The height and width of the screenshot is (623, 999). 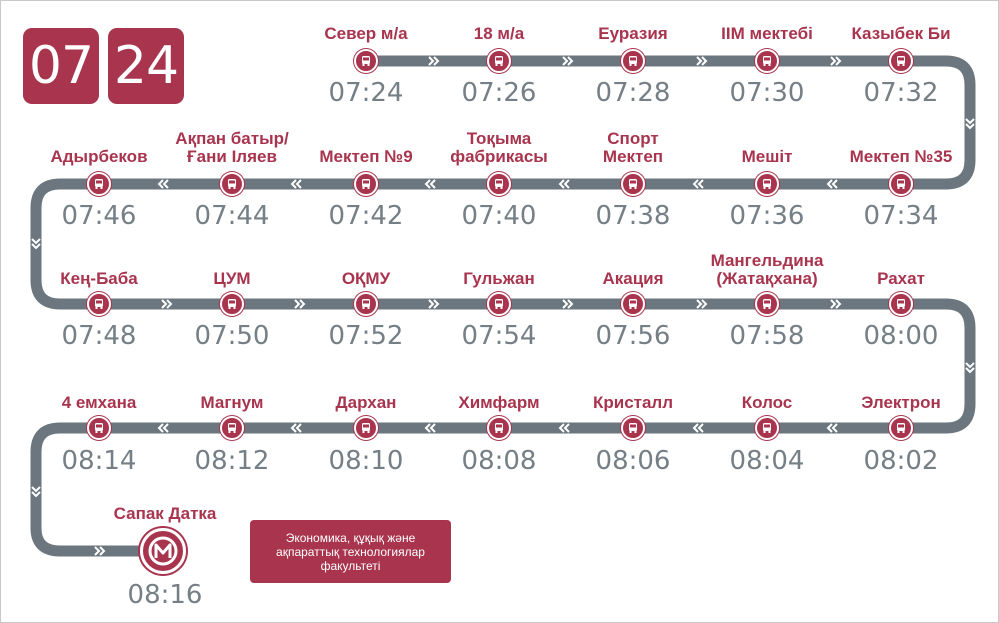 I want to click on stop-time: 08:00, so click(x=901, y=336).